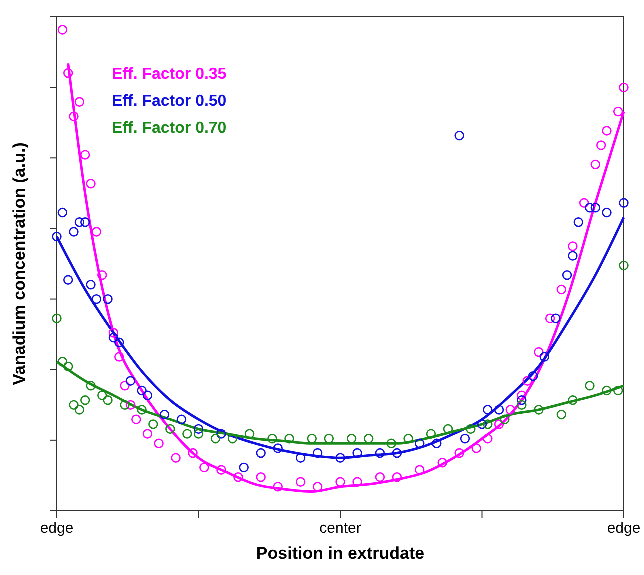 This screenshot has height=575, width=644. What do you see at coordinates (169, 128) in the screenshot?
I see `text: Eff. Factor 0.70` at bounding box center [169, 128].